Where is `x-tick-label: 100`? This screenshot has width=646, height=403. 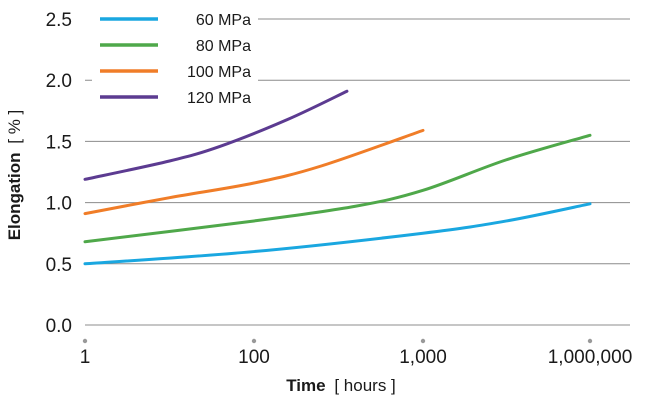 x-tick-label: 100 is located at coordinates (254, 357).